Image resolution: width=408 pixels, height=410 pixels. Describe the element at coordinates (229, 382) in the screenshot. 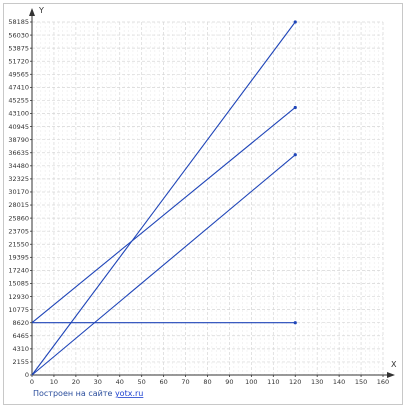

I see `x-tick-label: 90` at that location.